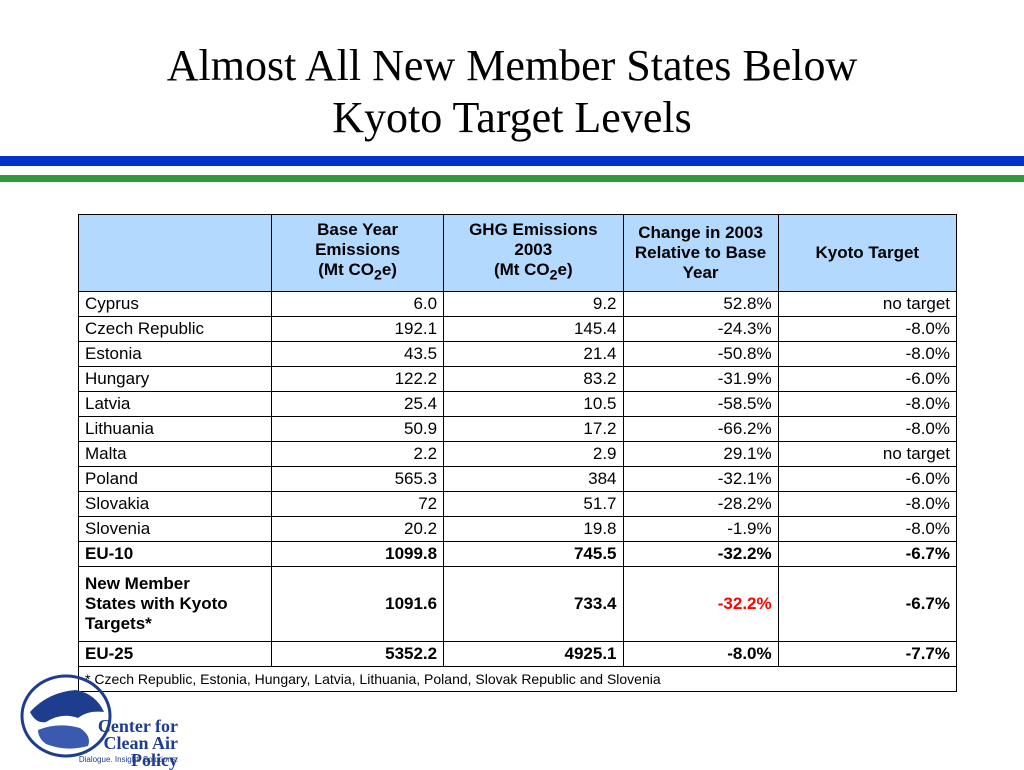  Describe the element at coordinates (533, 230) in the screenshot. I see `header-ghg-line1: GHG Emissions` at that location.